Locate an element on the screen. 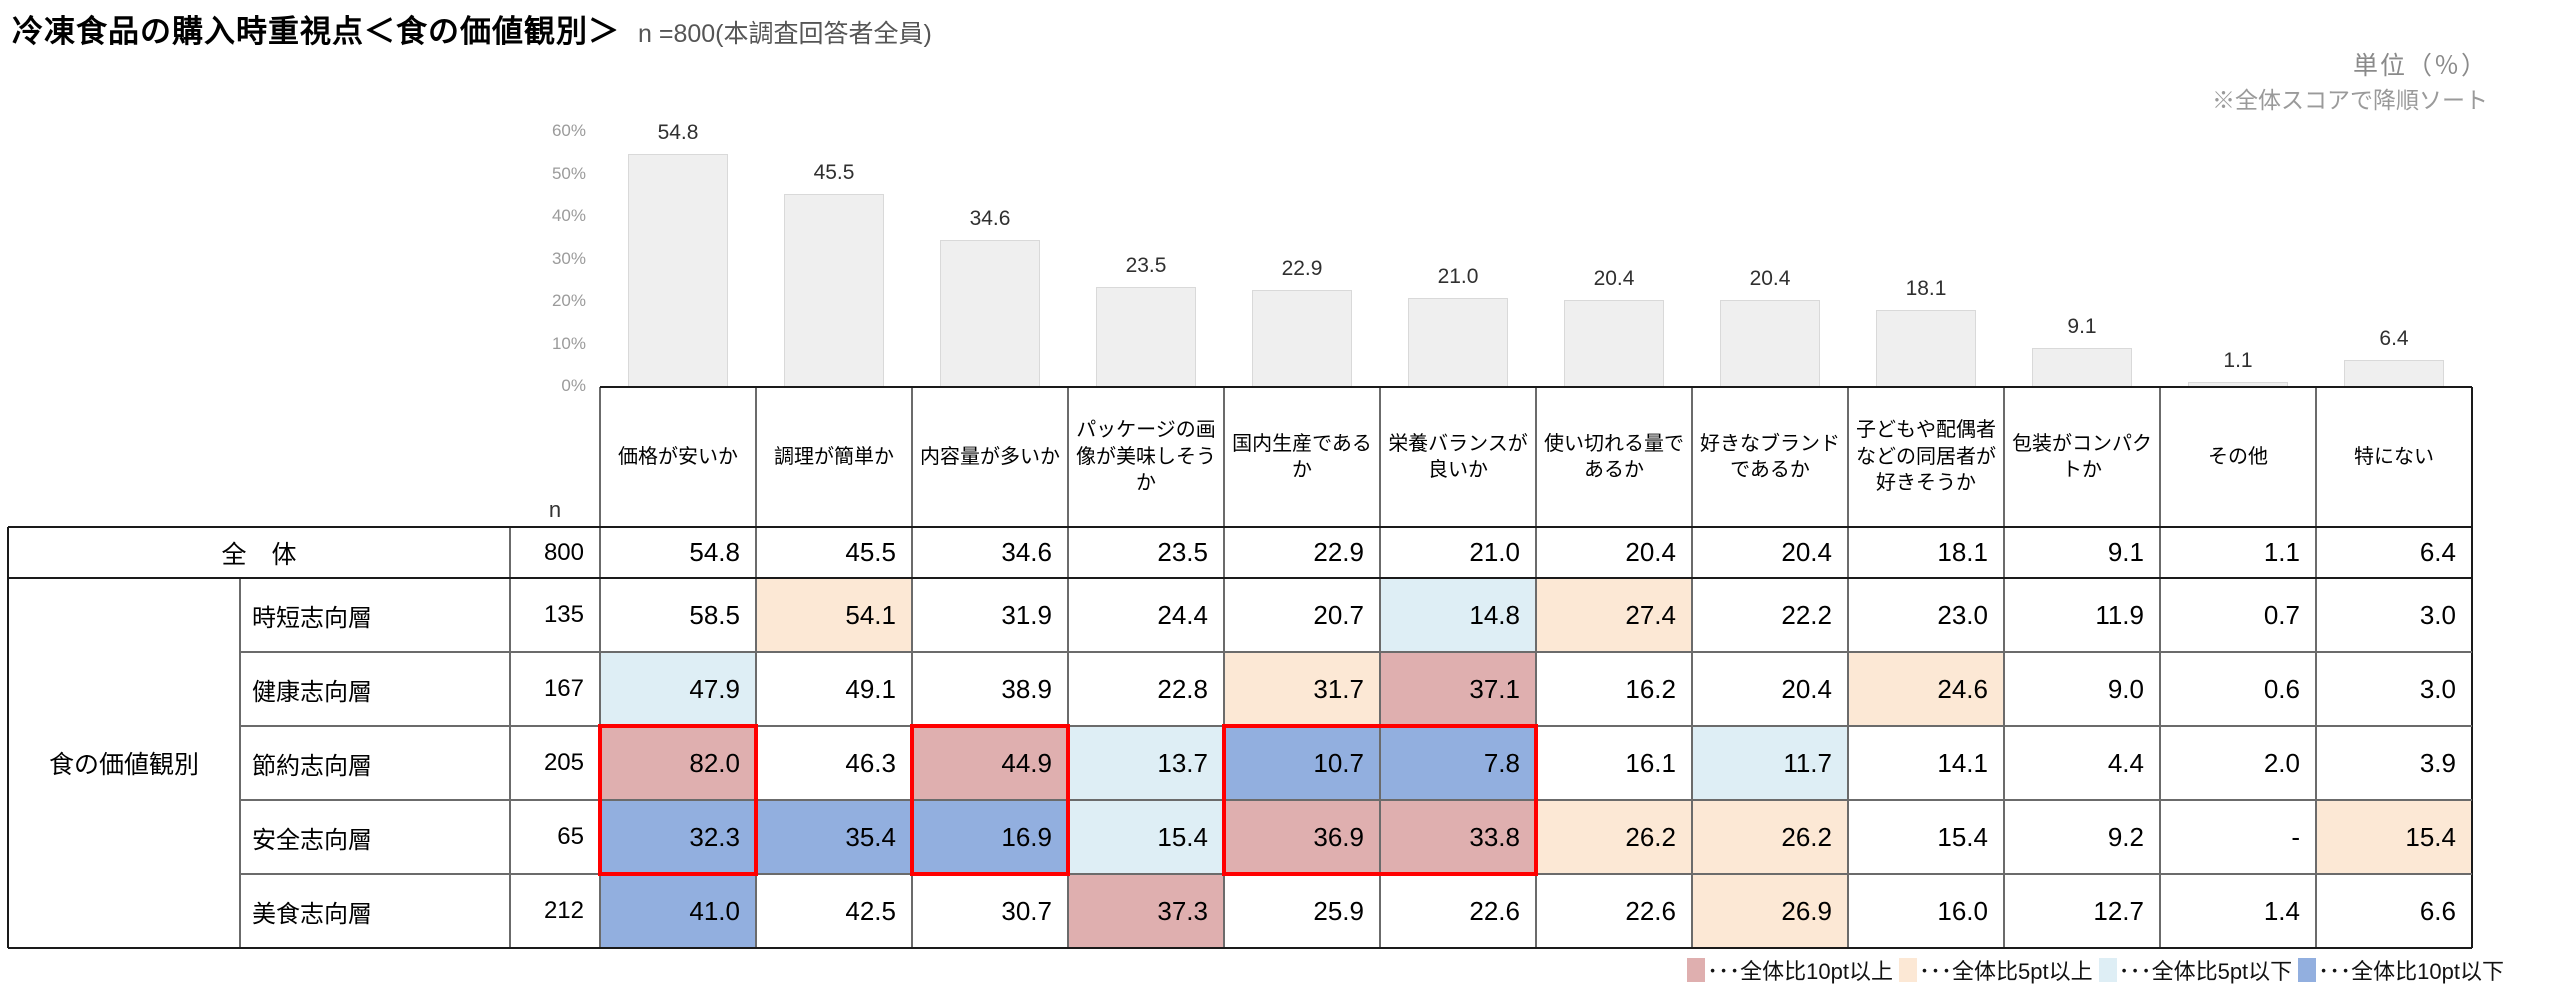  y-axis-tick: 40% is located at coordinates (568, 215).